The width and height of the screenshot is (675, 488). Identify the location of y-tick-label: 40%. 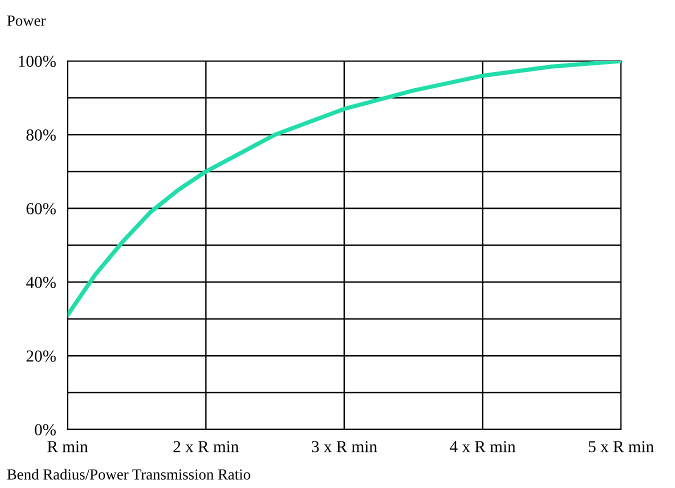
(41, 282).